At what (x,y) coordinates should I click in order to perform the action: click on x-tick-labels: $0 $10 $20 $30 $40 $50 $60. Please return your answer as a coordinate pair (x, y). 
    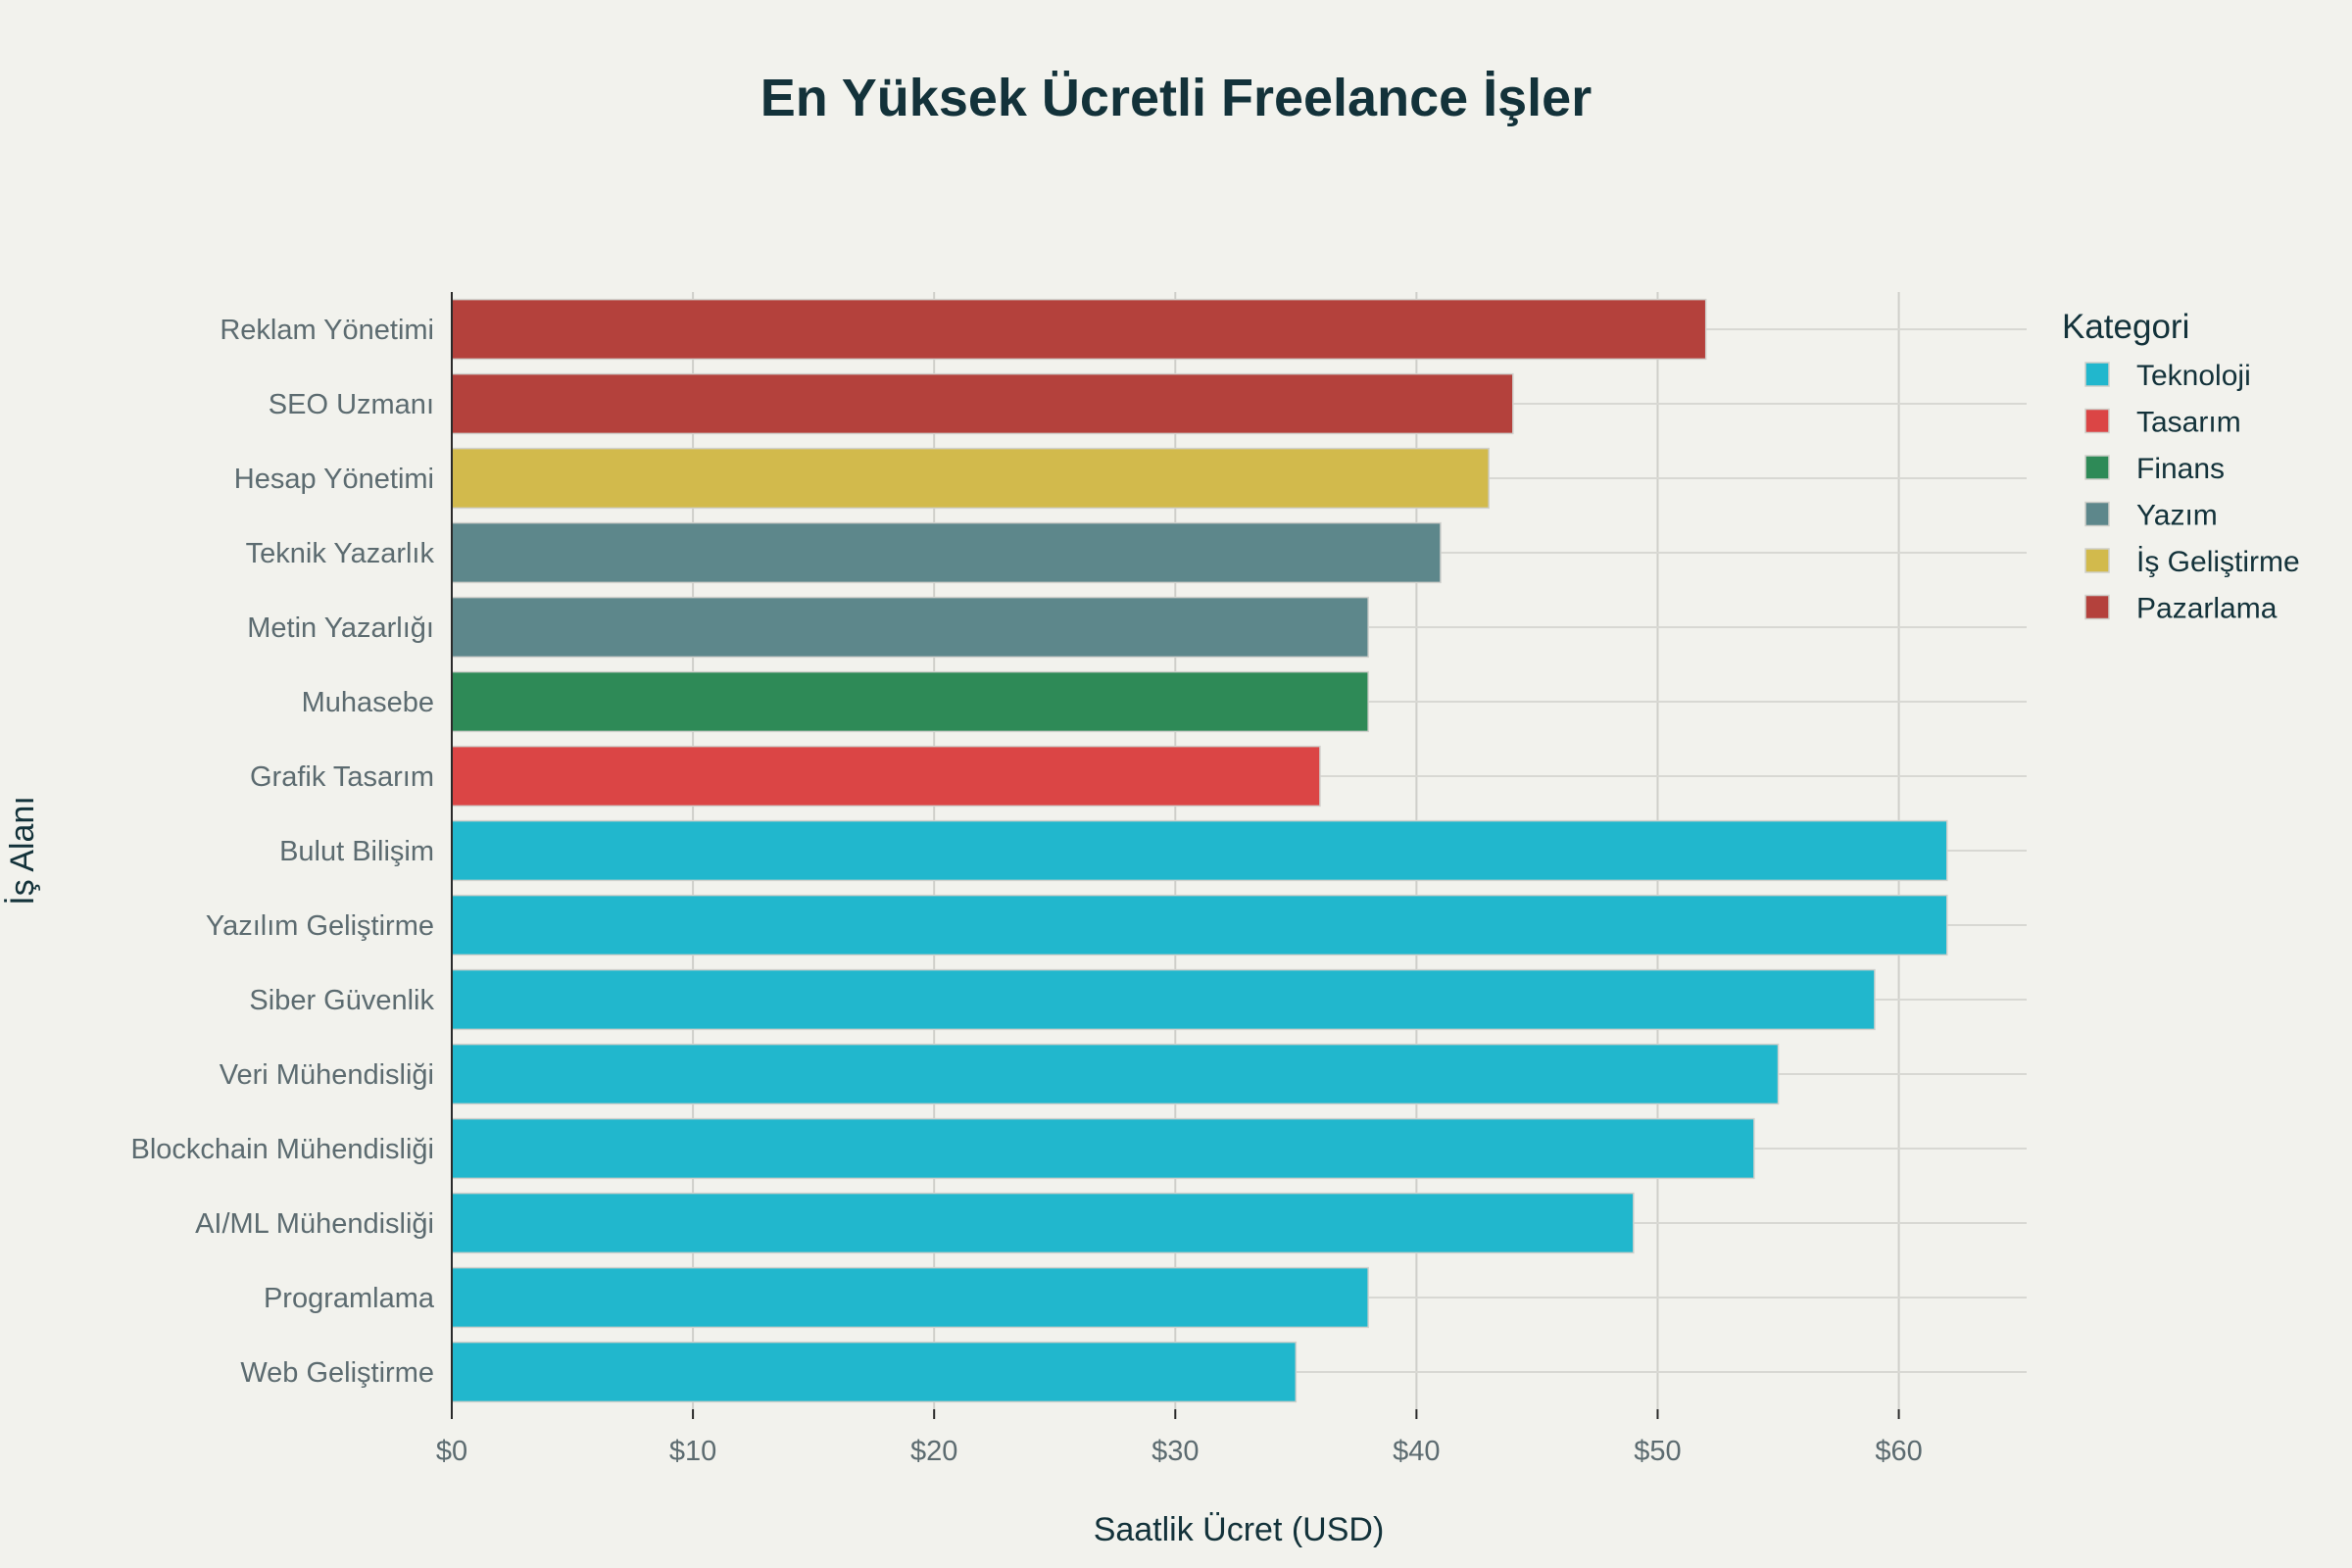
    Looking at the image, I should click on (1179, 1438).